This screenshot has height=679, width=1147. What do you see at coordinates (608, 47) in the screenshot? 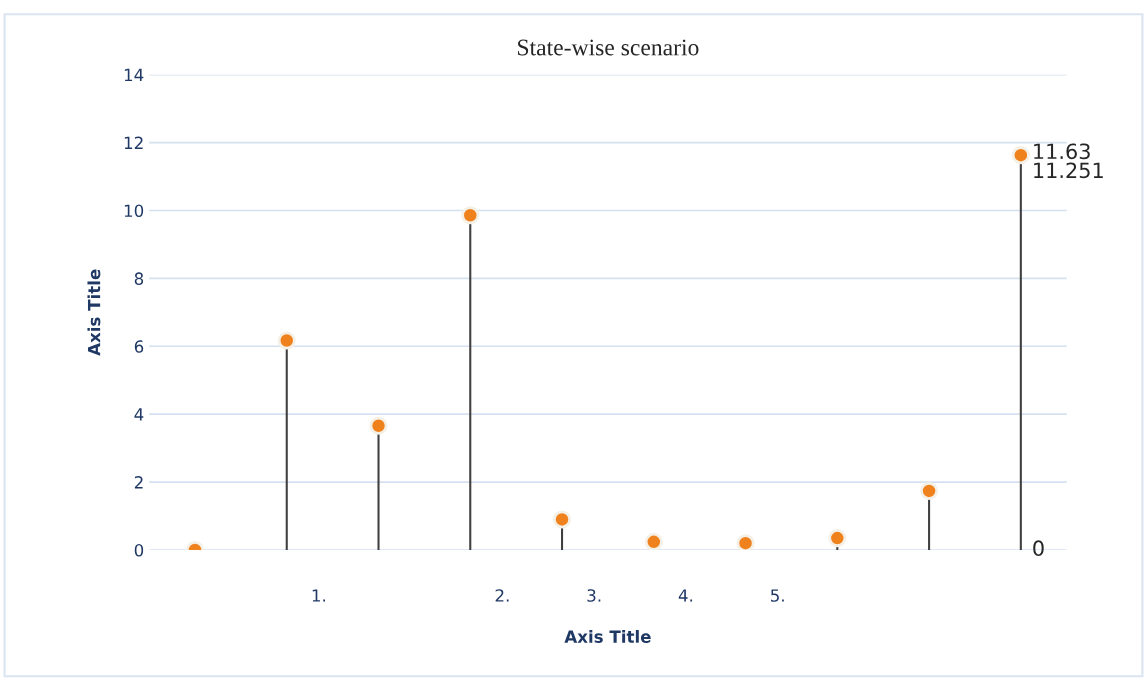
I see `chart-title: State-wise scenario` at bounding box center [608, 47].